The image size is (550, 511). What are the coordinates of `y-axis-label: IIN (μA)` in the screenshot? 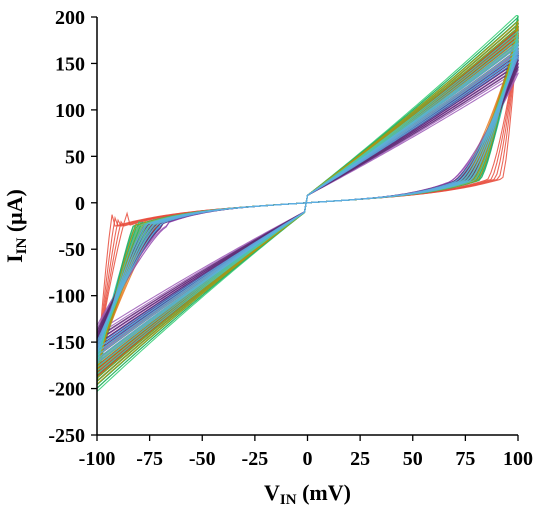 It's located at (16, 226).